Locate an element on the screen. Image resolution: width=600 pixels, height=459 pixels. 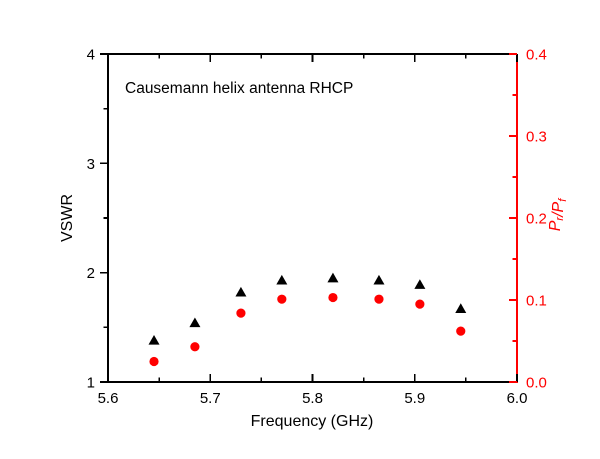
y-axis-title-right: Pr/Pf is located at coordinates (558, 214).